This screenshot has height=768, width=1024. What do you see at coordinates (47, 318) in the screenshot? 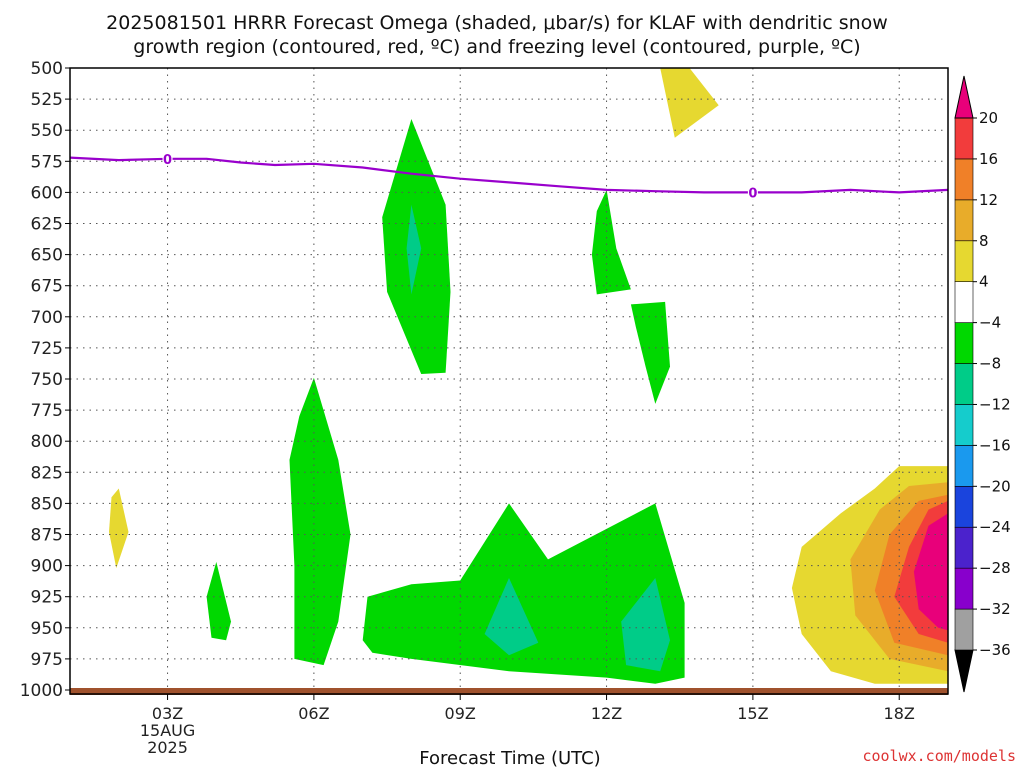
I see `y-tick-label-700: 700` at bounding box center [47, 318].